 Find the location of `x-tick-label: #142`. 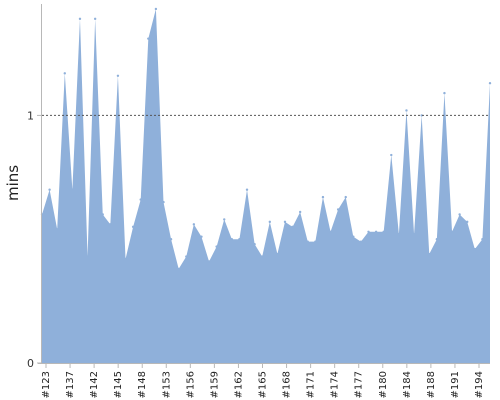

x-tick-label: #142 is located at coordinates (94, 384).